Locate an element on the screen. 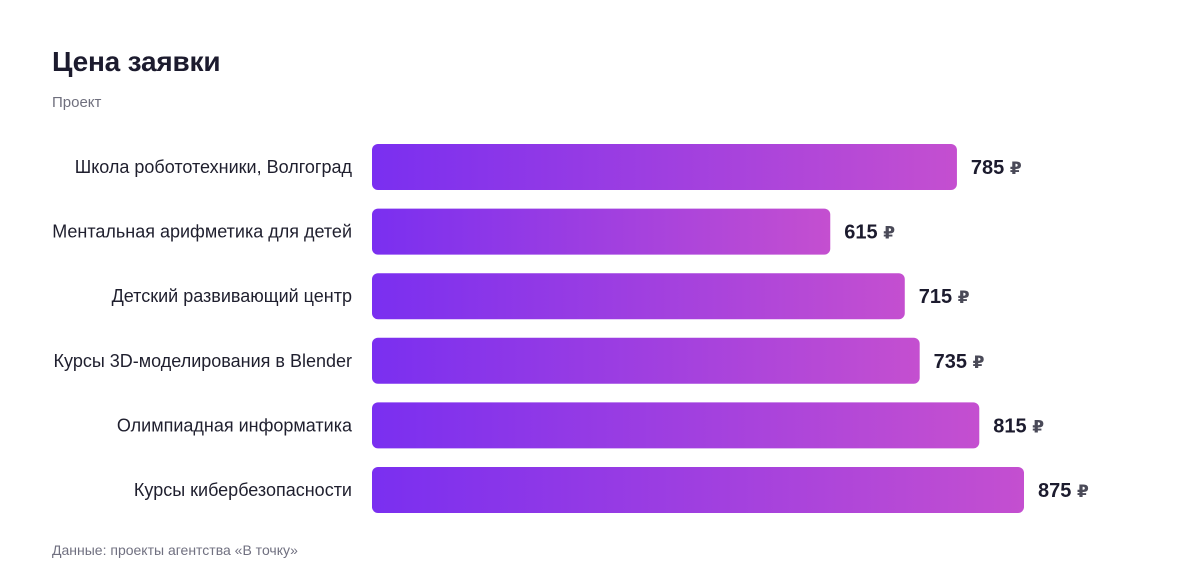  value-label: 615 ₽ is located at coordinates (869, 233).